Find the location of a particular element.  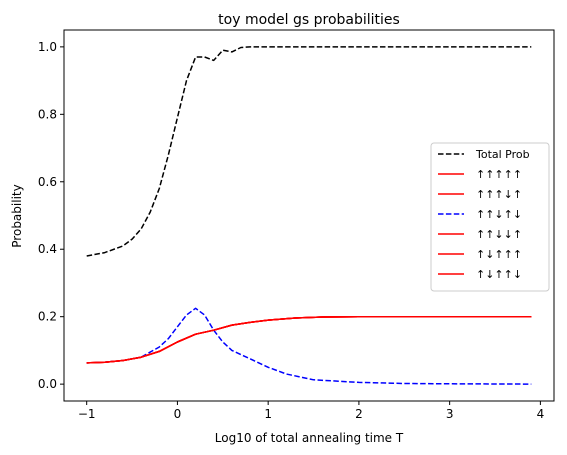

legend-label: ↑↑↑↓↑ is located at coordinates (499, 194).